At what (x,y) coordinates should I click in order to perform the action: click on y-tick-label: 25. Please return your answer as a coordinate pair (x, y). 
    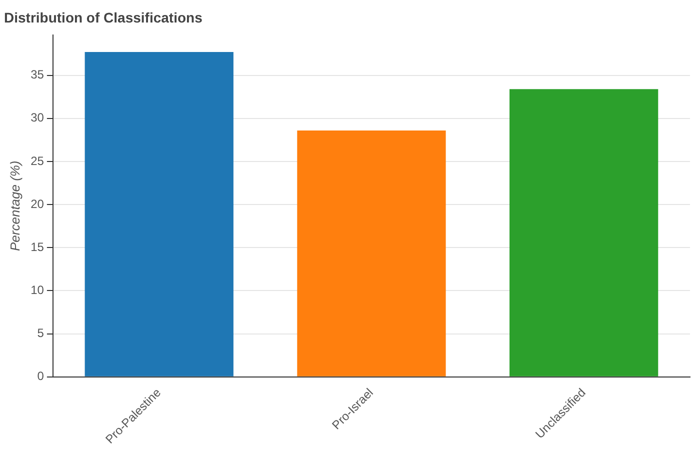
    Looking at the image, I should click on (37, 161).